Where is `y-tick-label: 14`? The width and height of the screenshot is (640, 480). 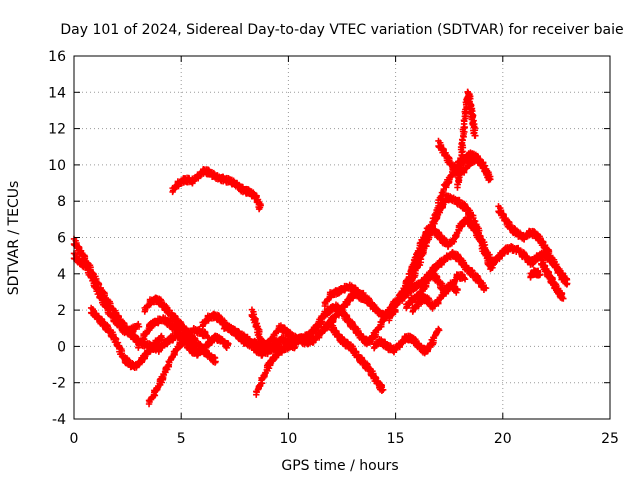
y-tick-label: 14 is located at coordinates (57, 93).